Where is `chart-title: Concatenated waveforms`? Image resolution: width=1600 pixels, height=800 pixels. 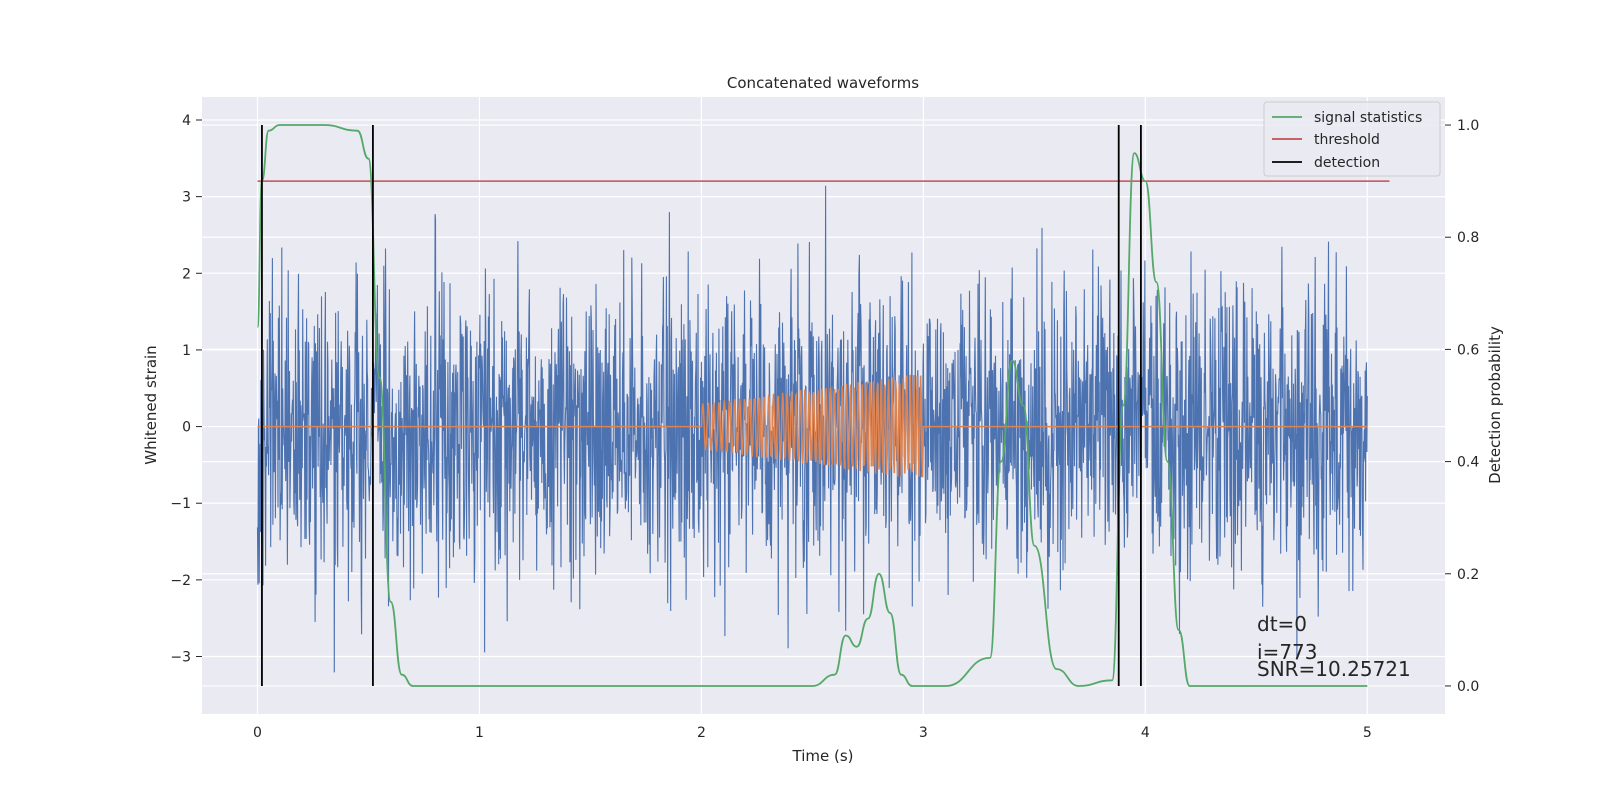
chart-title: Concatenated waveforms is located at coordinates (823, 83).